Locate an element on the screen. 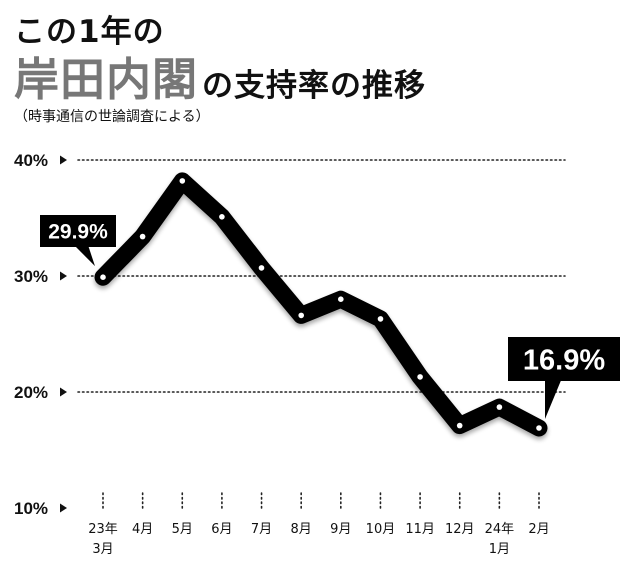 This screenshot has height=574, width=640. title-cabinet-name: 岸田内閣 is located at coordinates (106, 79).